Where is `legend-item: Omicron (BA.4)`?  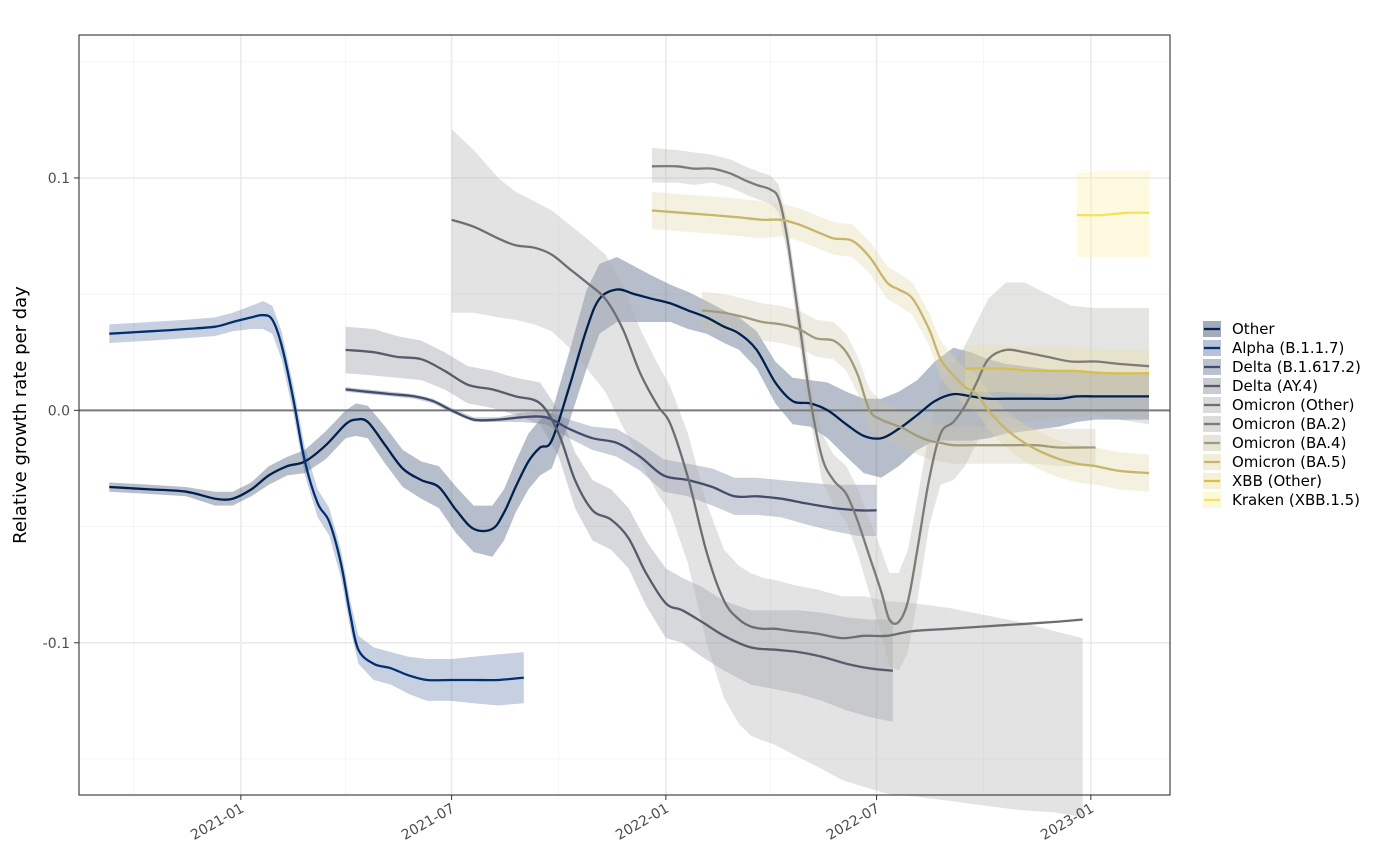
legend-item: Omicron (BA.4) is located at coordinates (1274, 443).